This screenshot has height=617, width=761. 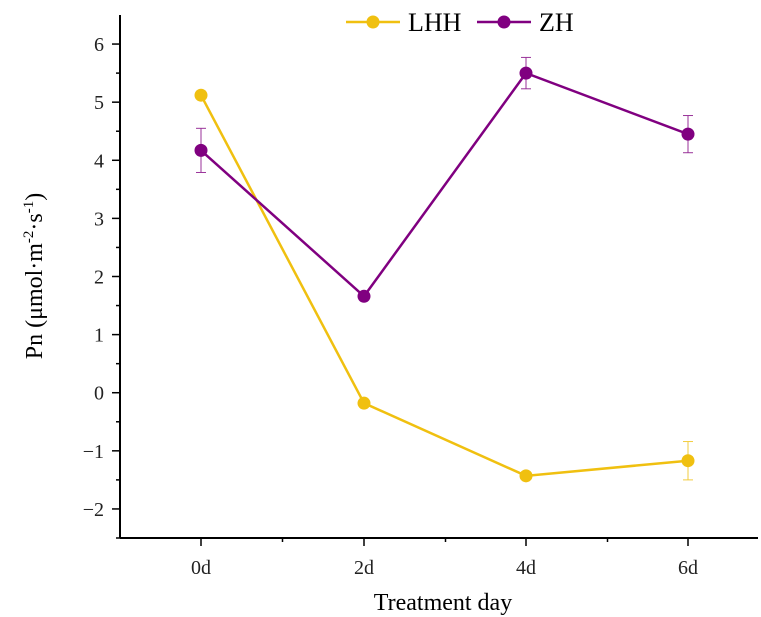 I want to click on y-tick-label: 4, so click(x=99, y=161).